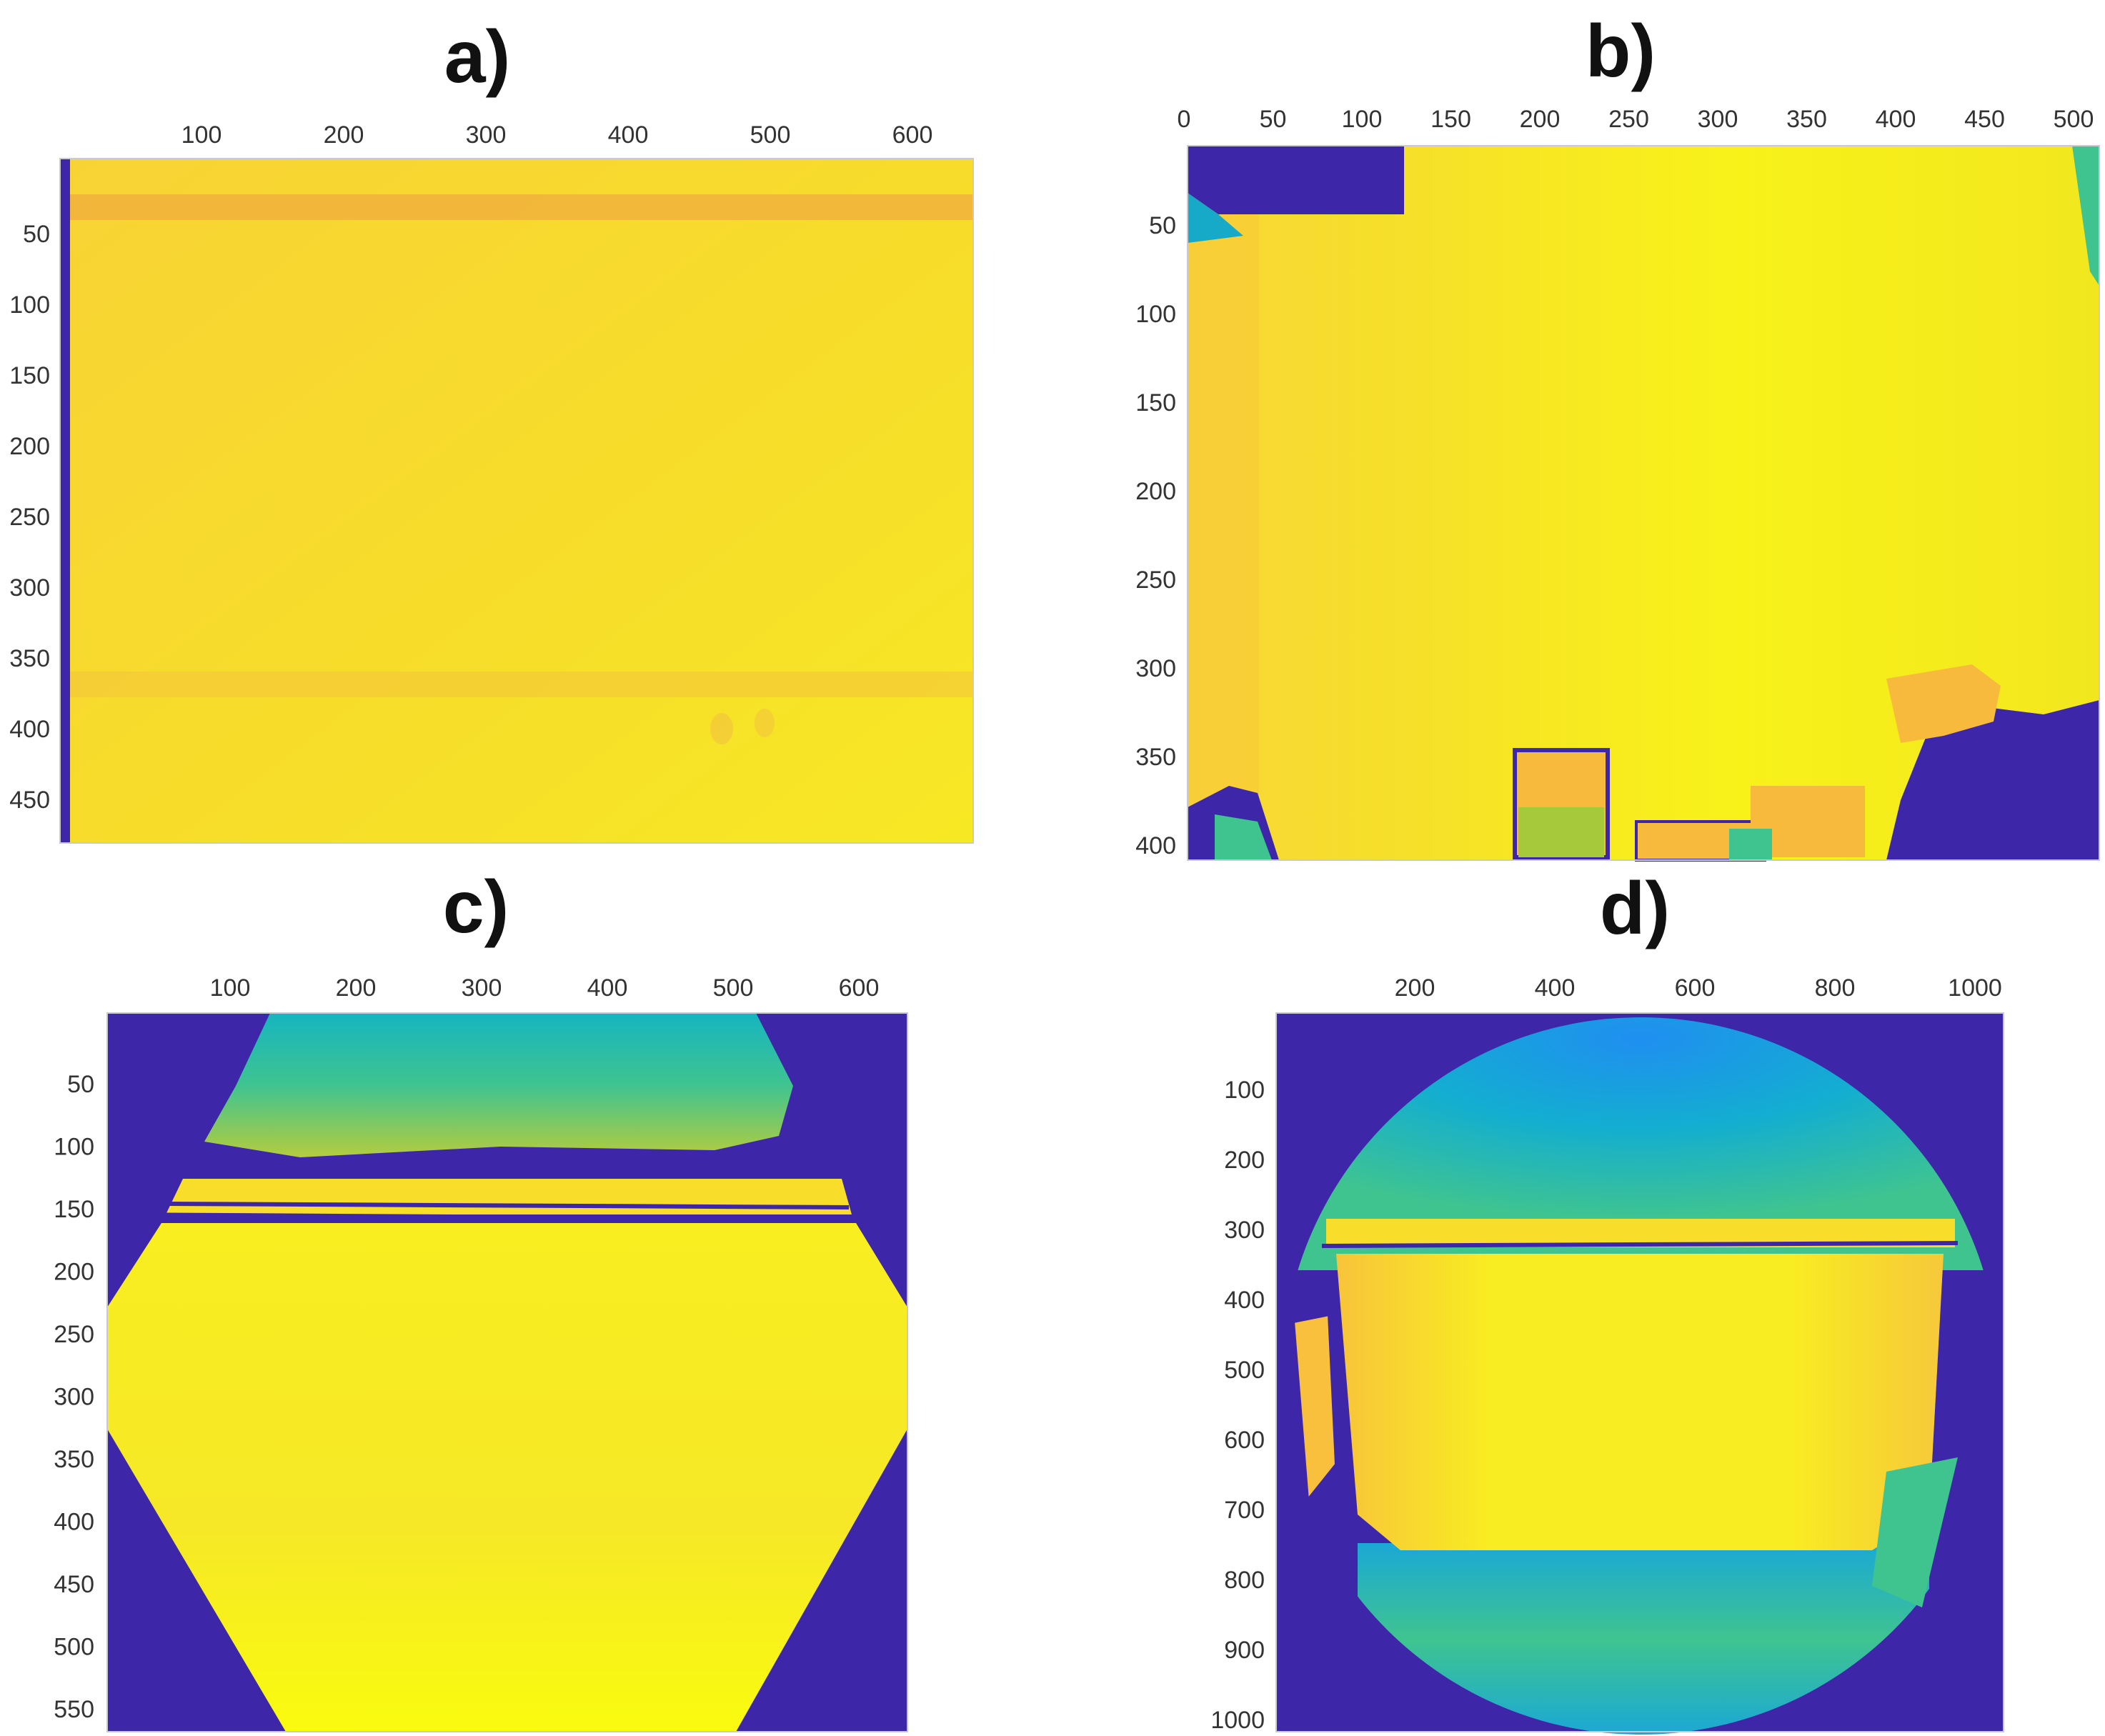 The image size is (2105, 1736). I want to click on panel-a-y-tick-label: 250, so click(29, 517).